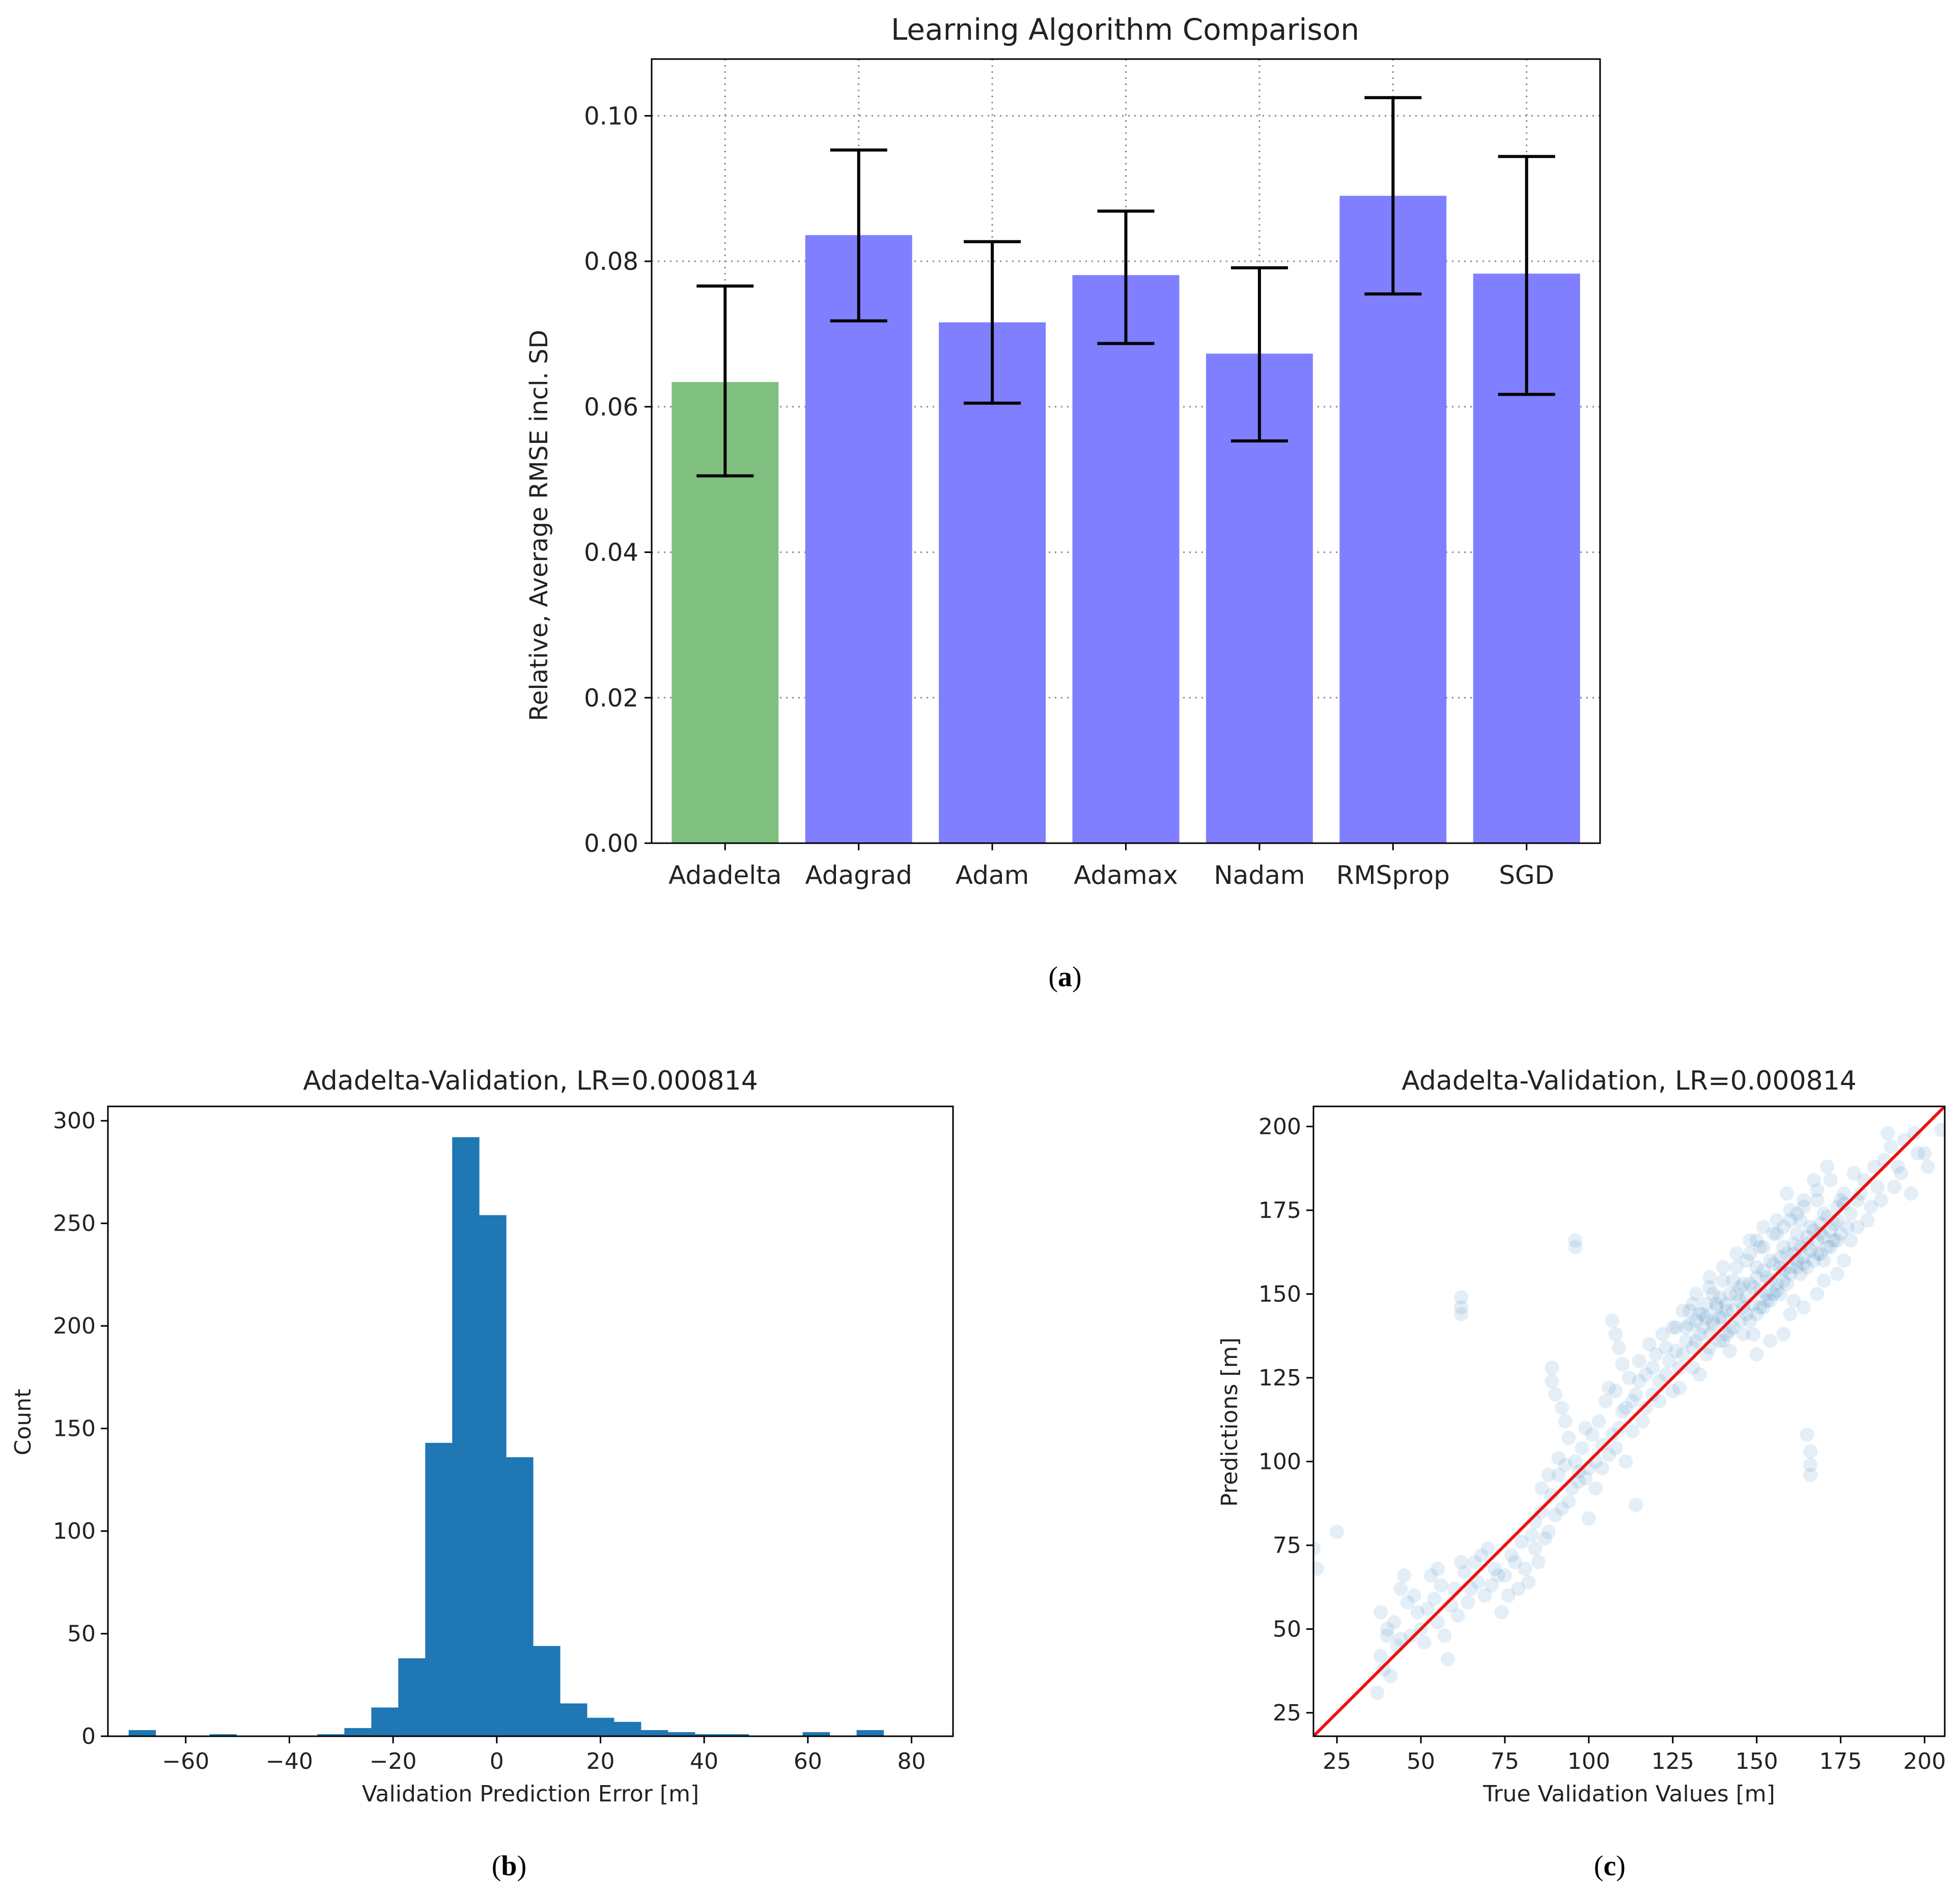 The height and width of the screenshot is (1890, 1960). I want to click on panel-c-ytick-label: 125, so click(1279, 1378).